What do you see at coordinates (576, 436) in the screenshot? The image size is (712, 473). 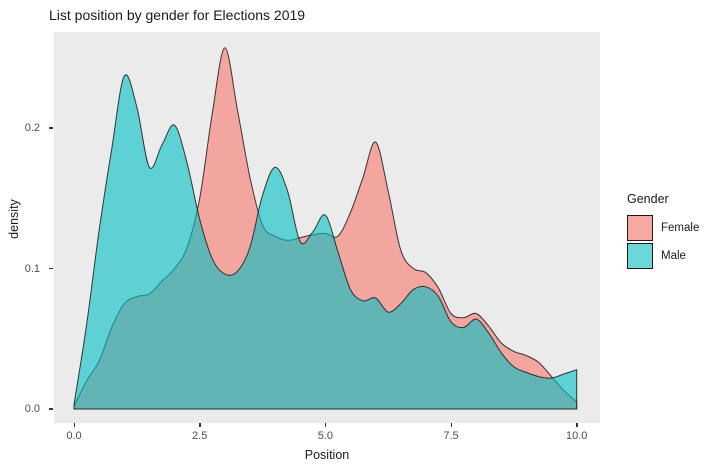 I see `x-tick-label: 10.0` at bounding box center [576, 436].